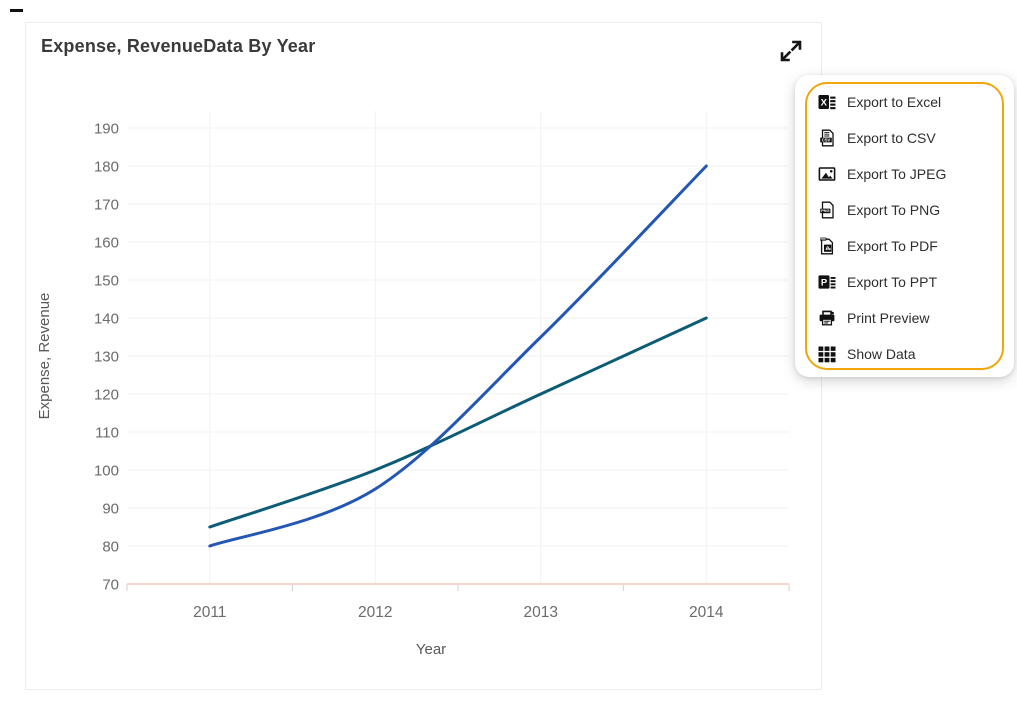  I want to click on svg-text: 2013, so click(541, 612).